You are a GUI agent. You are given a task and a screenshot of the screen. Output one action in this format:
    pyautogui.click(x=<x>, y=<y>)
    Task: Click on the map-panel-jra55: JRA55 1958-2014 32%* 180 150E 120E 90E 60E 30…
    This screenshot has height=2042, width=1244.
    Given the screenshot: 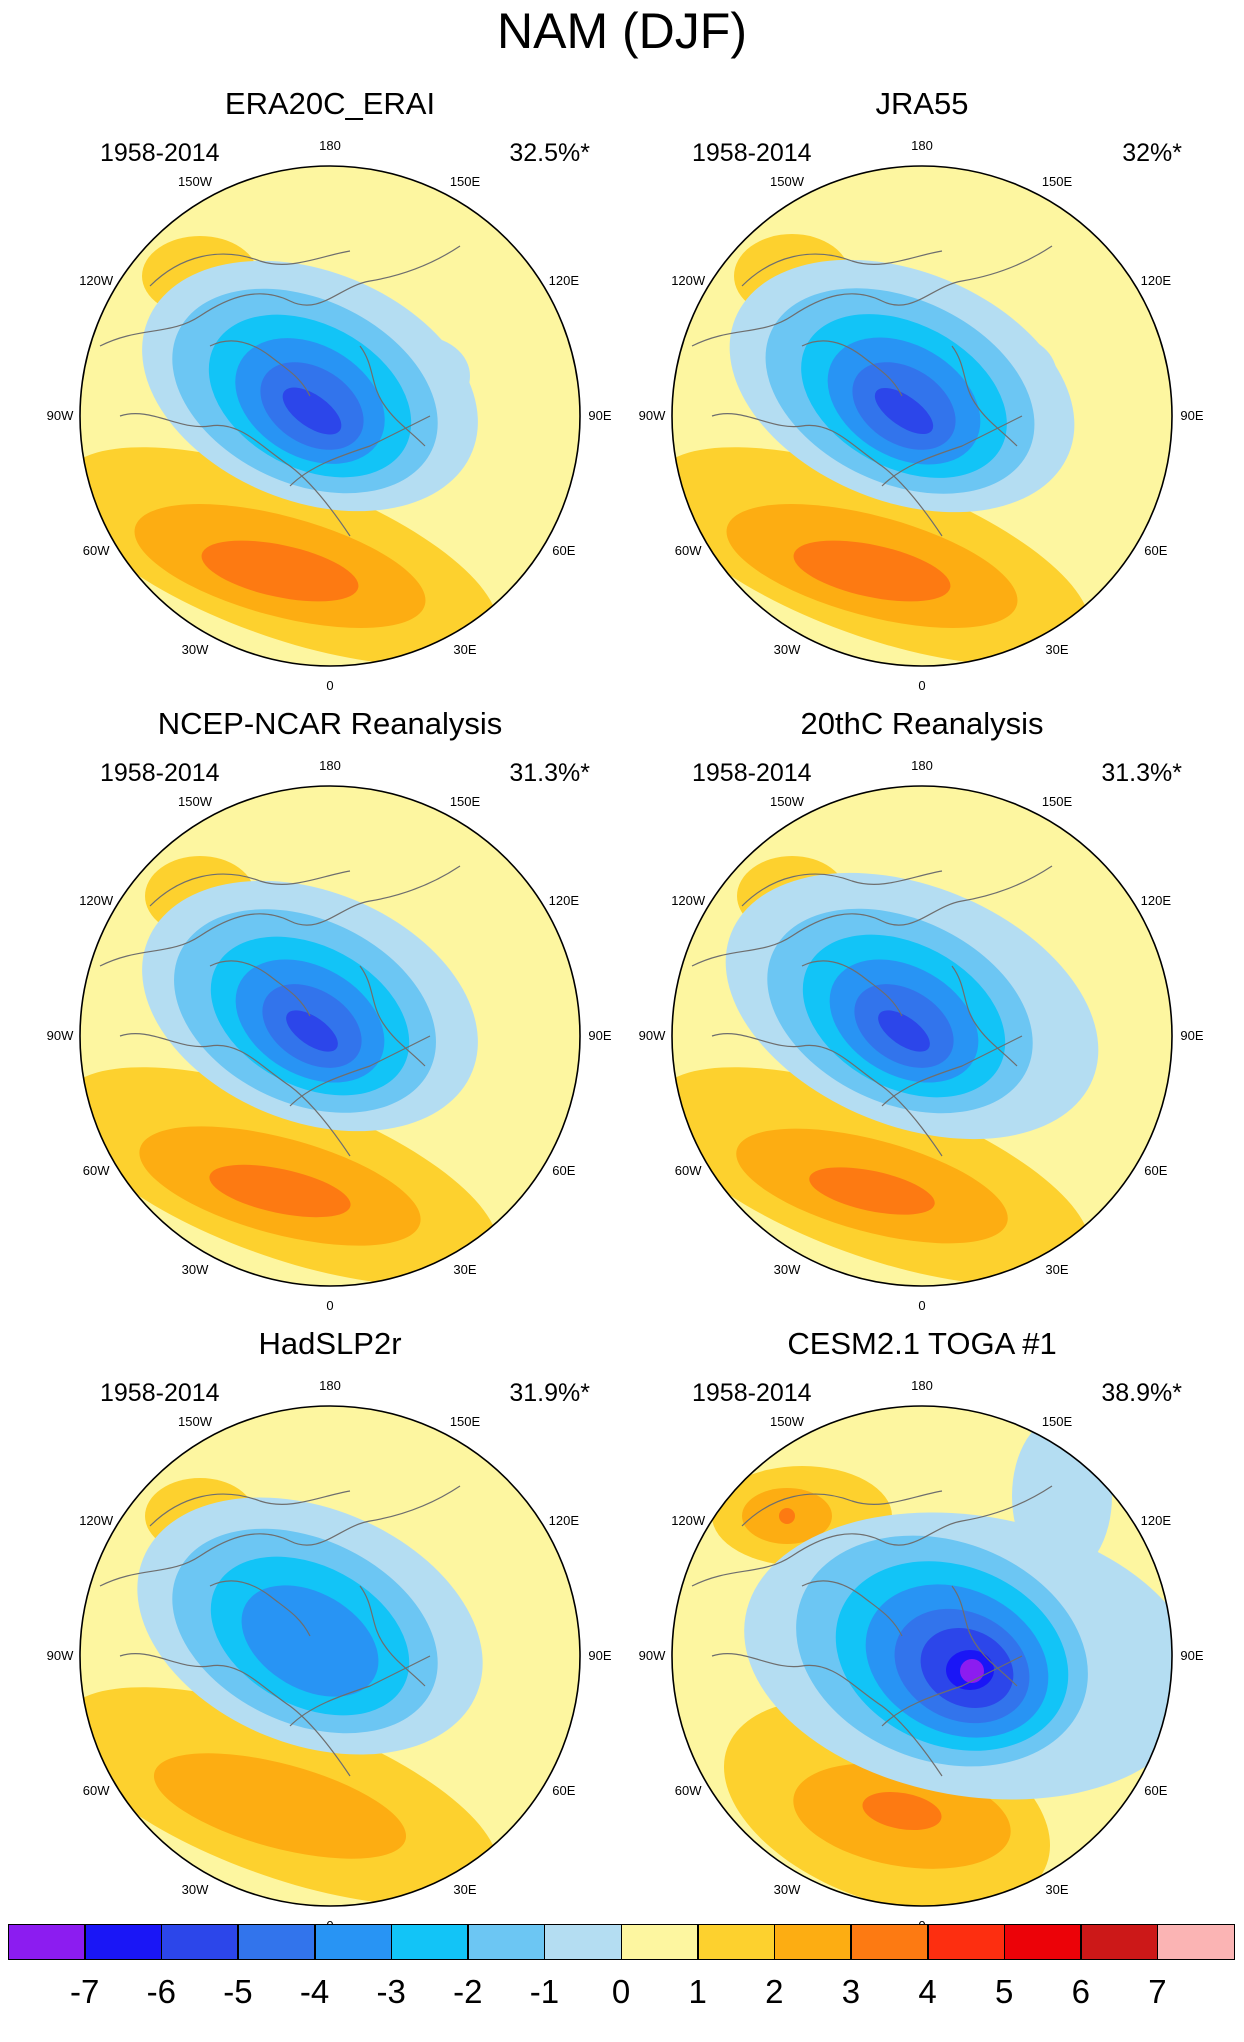 What is the action you would take?
    pyautogui.click(x=922, y=389)
    